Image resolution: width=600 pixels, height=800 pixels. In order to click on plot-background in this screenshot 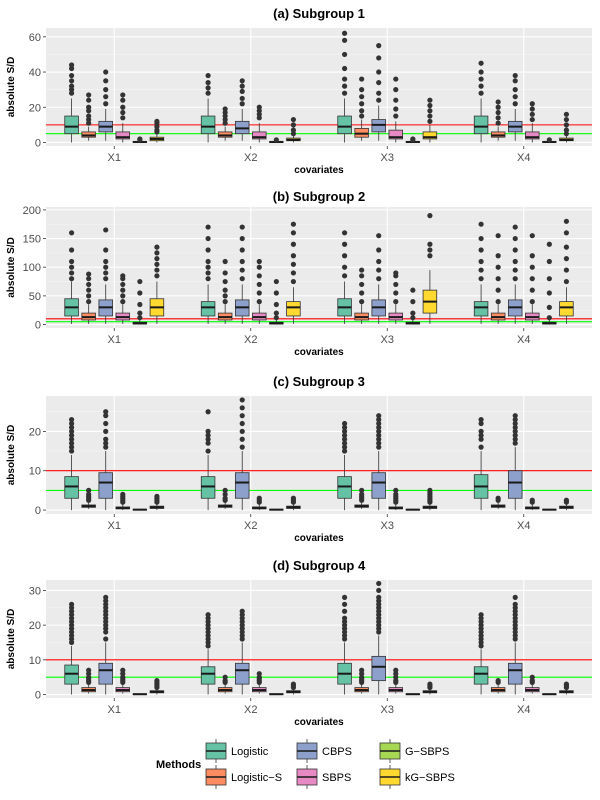, I will do `click(319, 455)`.